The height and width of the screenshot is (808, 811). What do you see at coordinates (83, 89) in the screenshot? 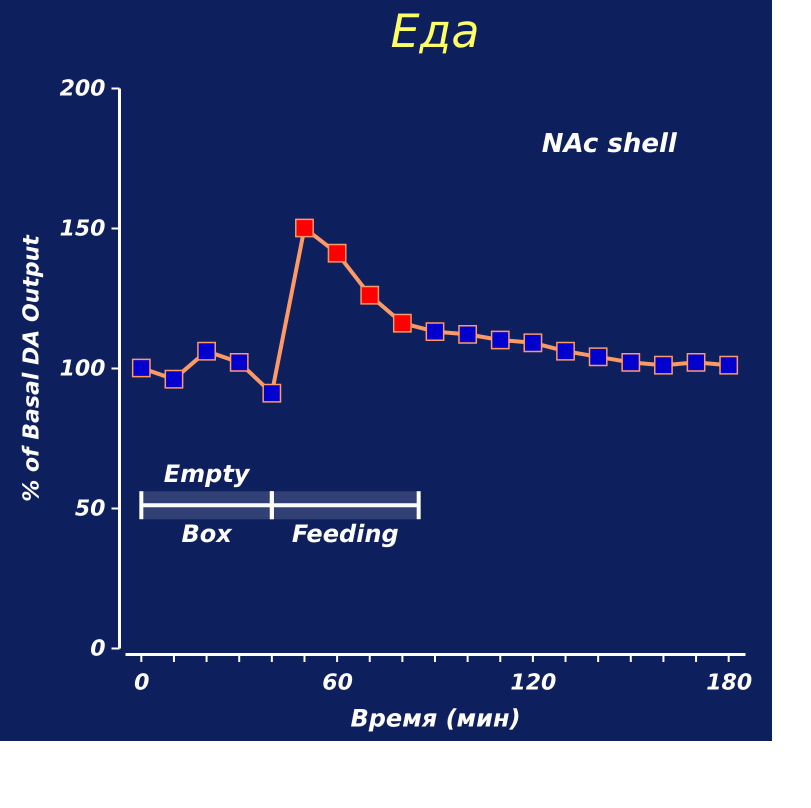
I see `y-tick-label: 200` at bounding box center [83, 89].